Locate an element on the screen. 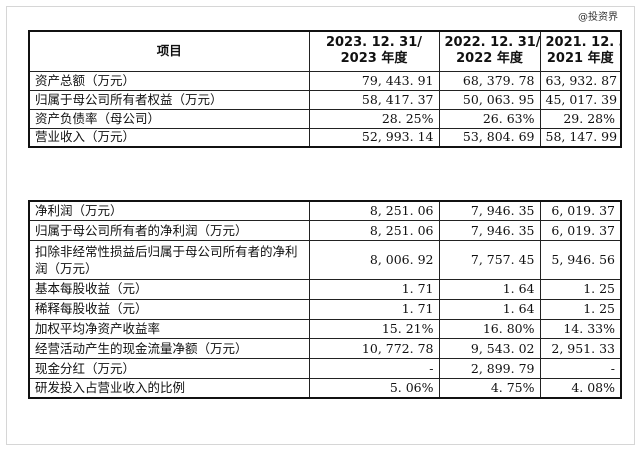 The height and width of the screenshot is (452, 642). row-label: 归属于母公司所有者的净利润（万元） is located at coordinates (169, 231).